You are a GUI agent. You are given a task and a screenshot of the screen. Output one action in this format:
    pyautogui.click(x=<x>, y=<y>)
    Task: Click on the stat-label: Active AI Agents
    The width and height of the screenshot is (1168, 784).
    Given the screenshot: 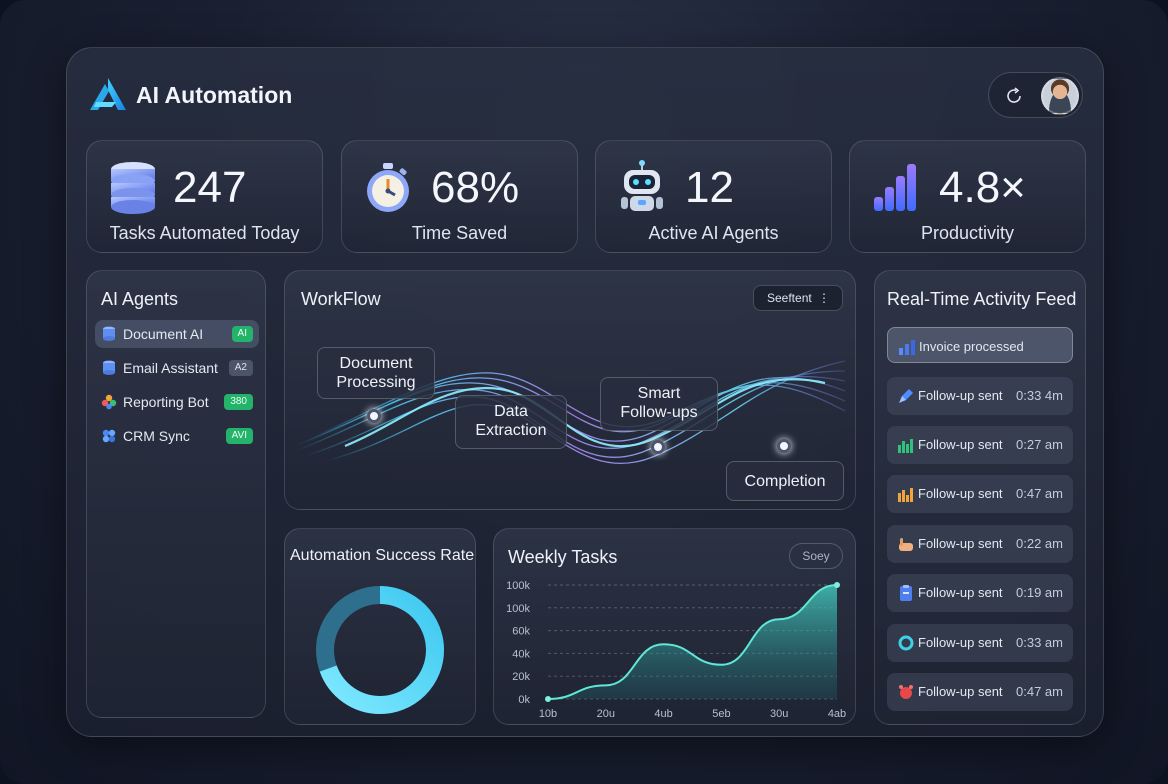 What is the action you would take?
    pyautogui.click(x=713, y=233)
    